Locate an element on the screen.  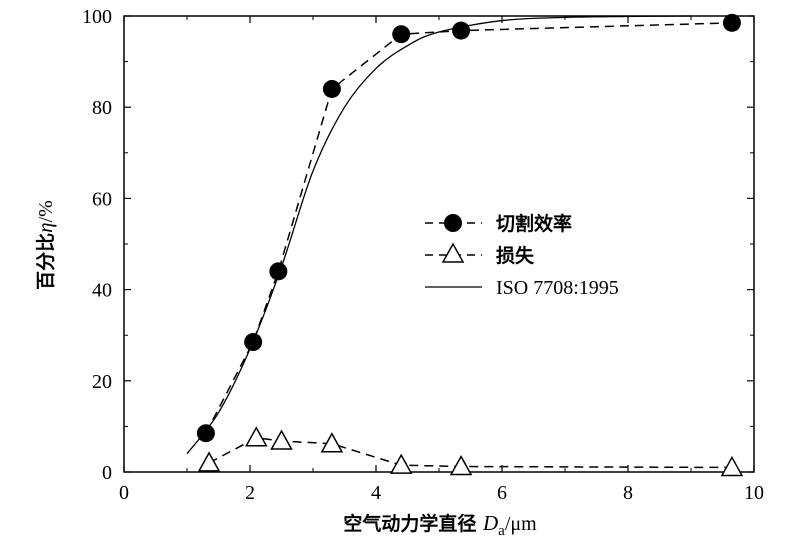
legend-item-cut-efficiency: 切割效率 is located at coordinates (498, 223).